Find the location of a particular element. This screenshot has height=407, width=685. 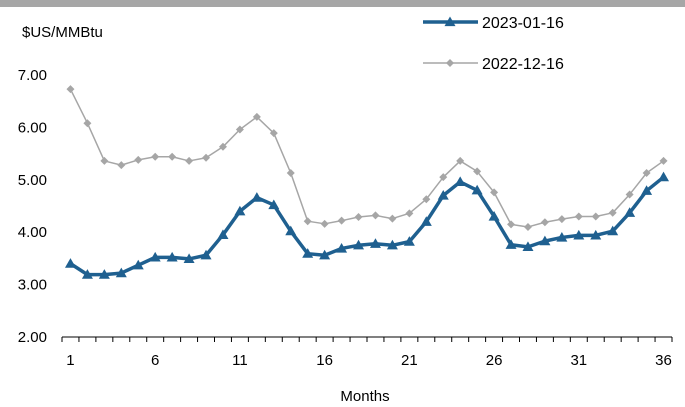

legend-item: 2023-01-16 is located at coordinates (493, 23).